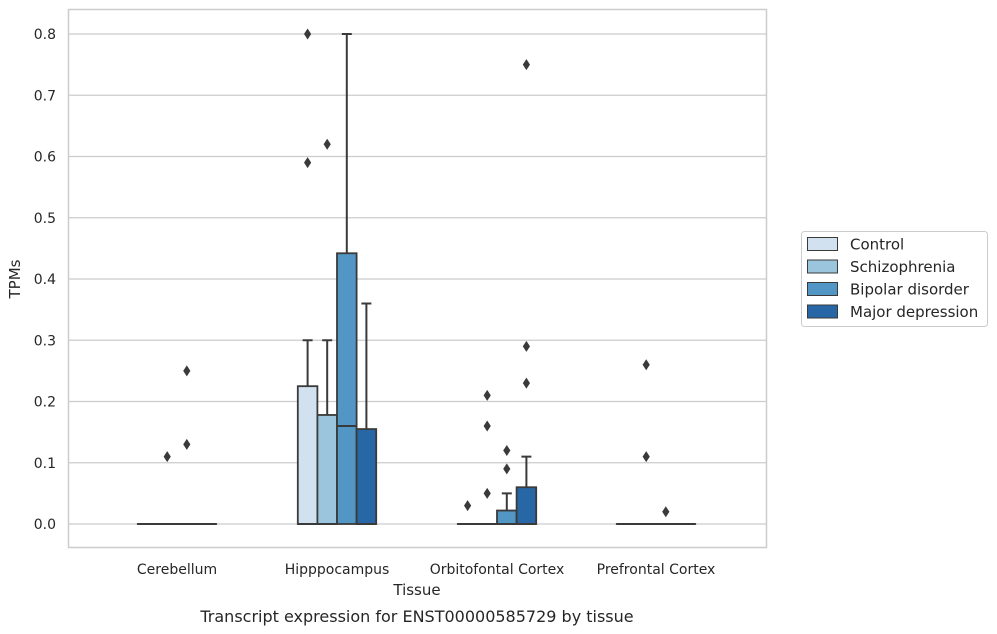 The image size is (997, 634). I want to click on y-tick-label: 0.2, so click(45, 403).